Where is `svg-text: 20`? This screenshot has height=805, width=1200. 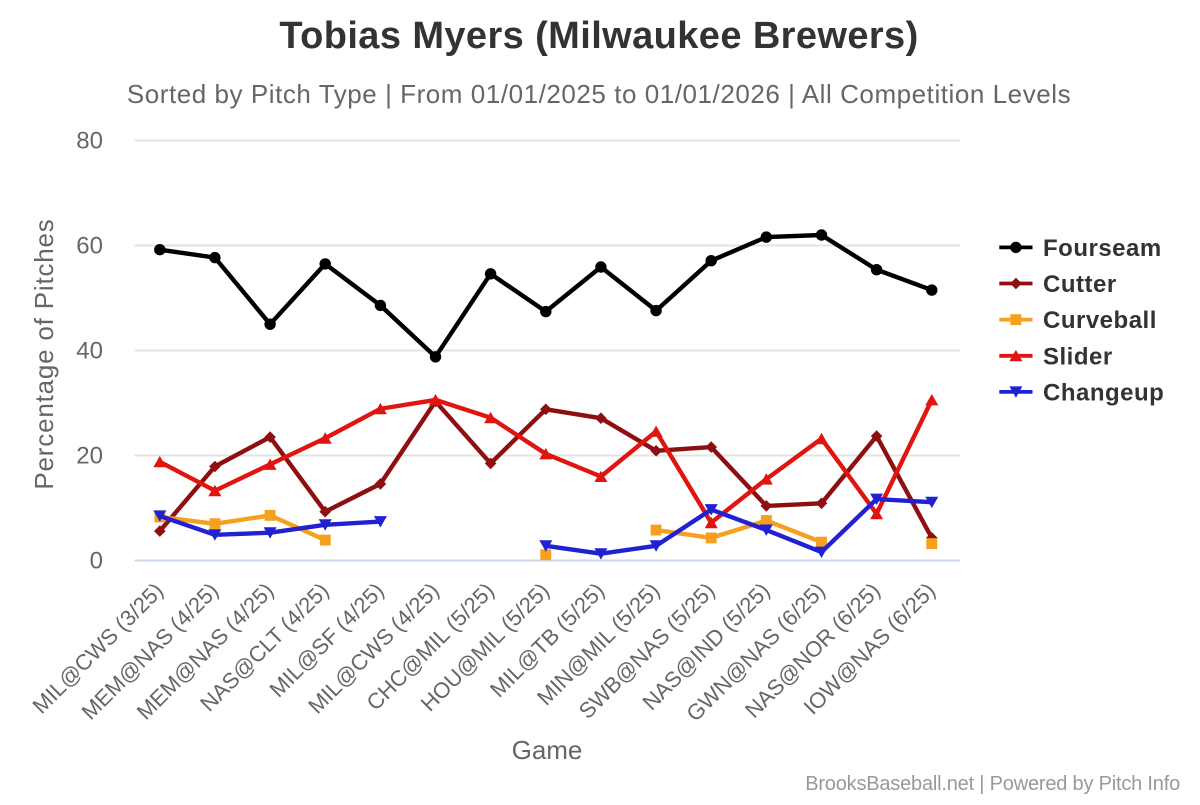 svg-text: 20 is located at coordinates (89, 456).